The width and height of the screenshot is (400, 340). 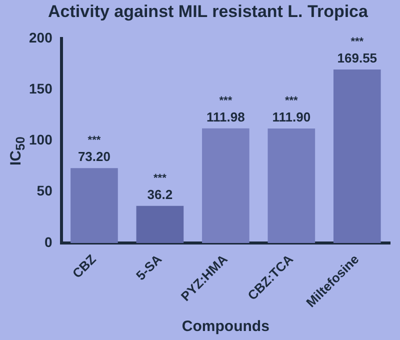 What do you see at coordinates (41, 37) in the screenshot?
I see `y-tick-label: 200` at bounding box center [41, 37].